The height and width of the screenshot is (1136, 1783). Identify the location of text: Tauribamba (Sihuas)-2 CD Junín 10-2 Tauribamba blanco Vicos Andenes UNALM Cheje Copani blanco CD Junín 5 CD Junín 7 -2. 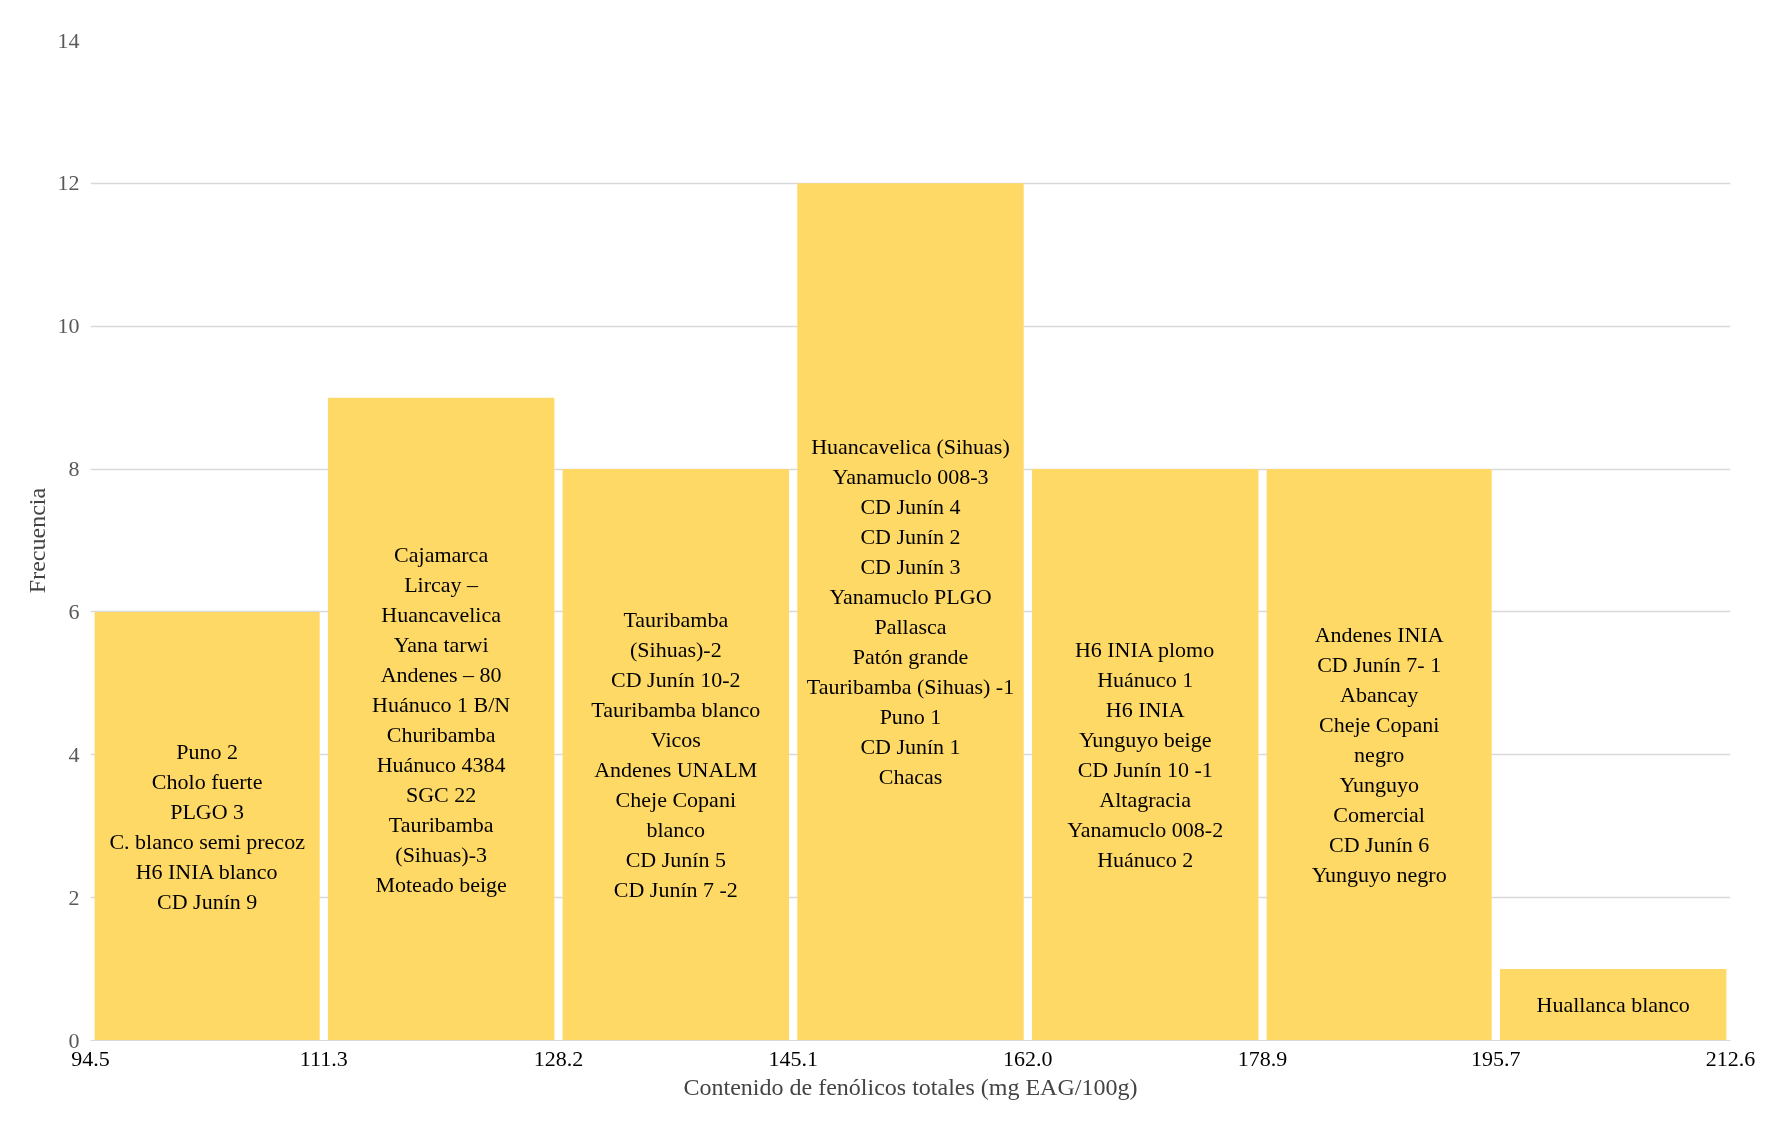
(676, 755).